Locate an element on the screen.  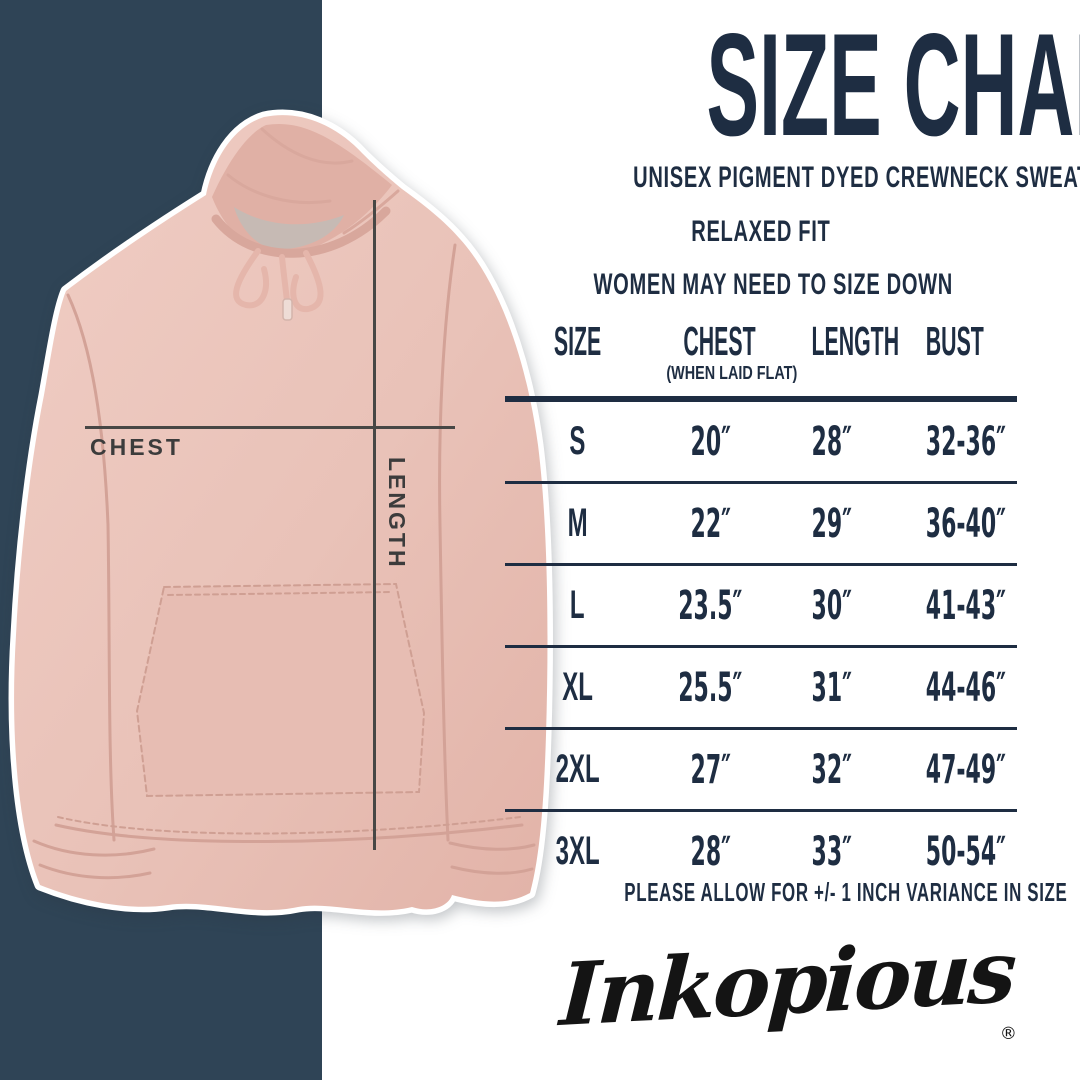
cell-chest: 23.5″ is located at coordinates (710, 605).